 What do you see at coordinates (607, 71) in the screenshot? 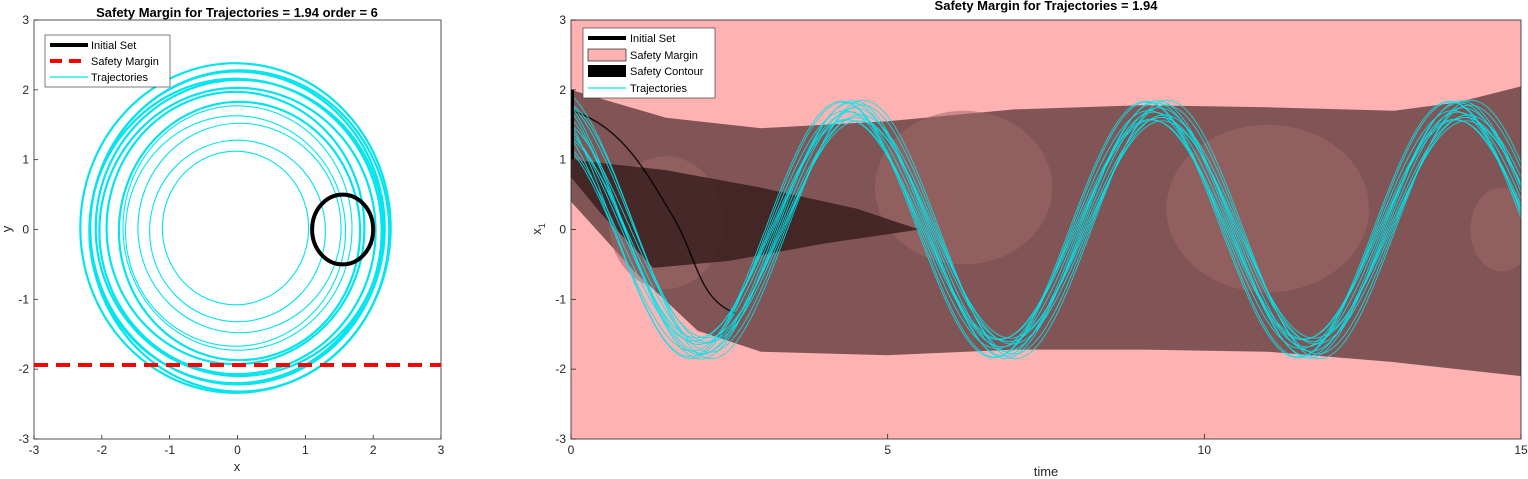
I see `legend-swatch-safety-contour` at bounding box center [607, 71].